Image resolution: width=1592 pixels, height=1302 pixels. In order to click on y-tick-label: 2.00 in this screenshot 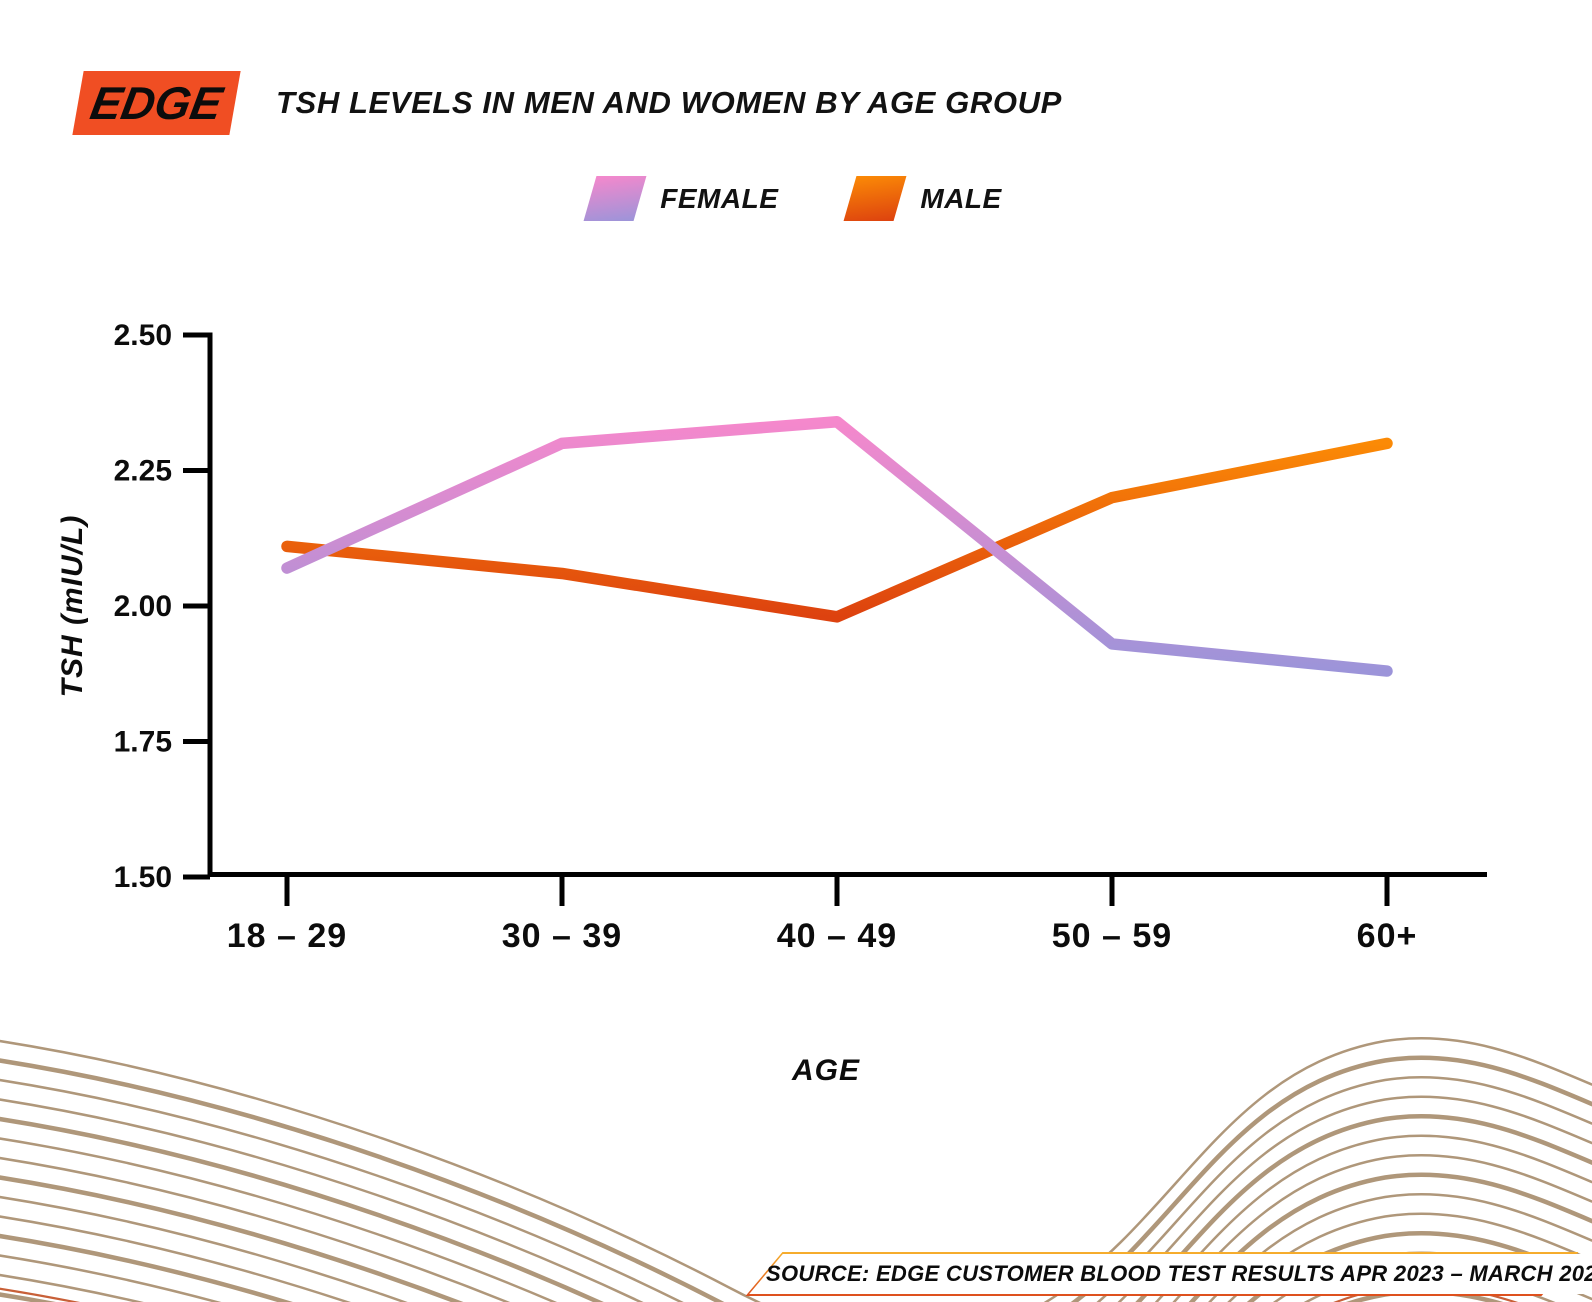, I will do `click(143, 606)`.